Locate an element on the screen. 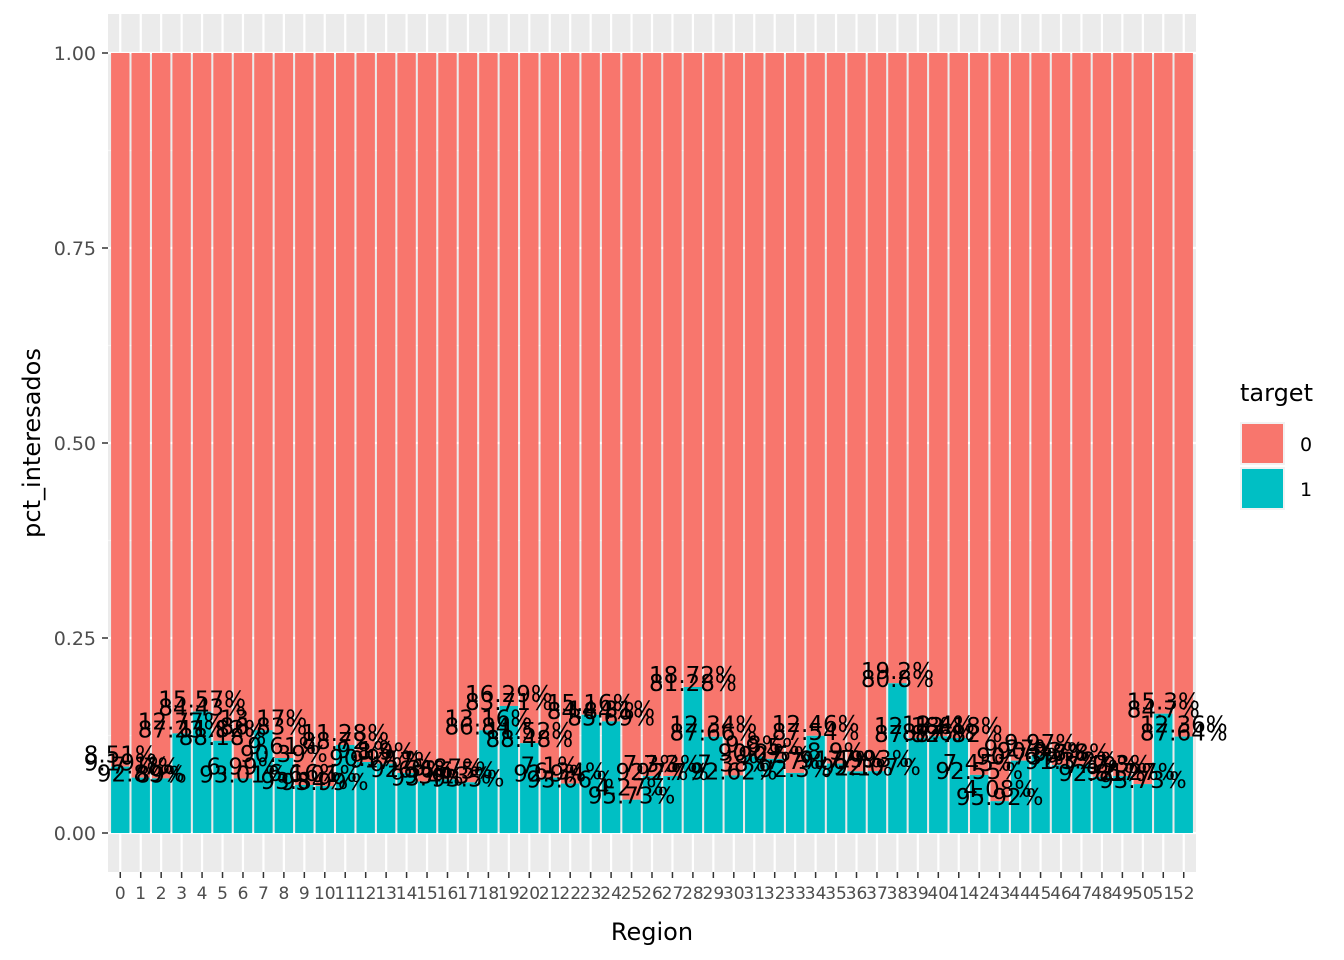 The image size is (1344, 960). bar-label-target-0: 87.82% is located at coordinates (959, 735).